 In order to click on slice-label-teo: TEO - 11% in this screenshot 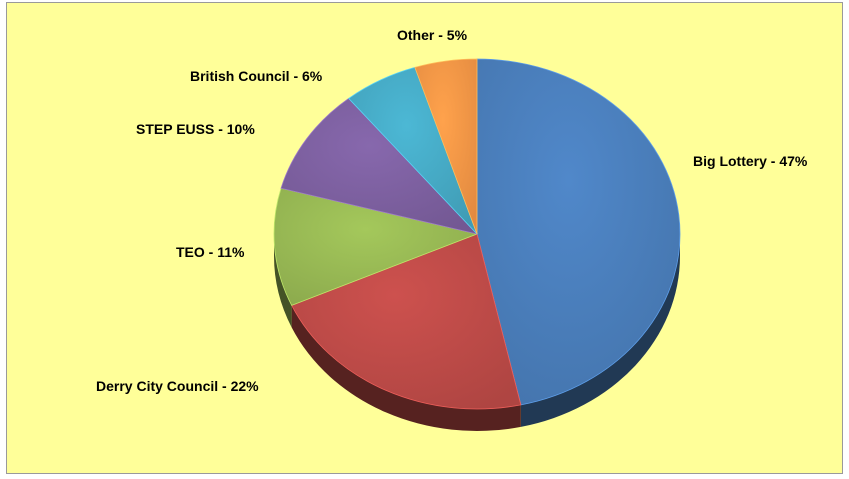, I will do `click(210, 252)`.